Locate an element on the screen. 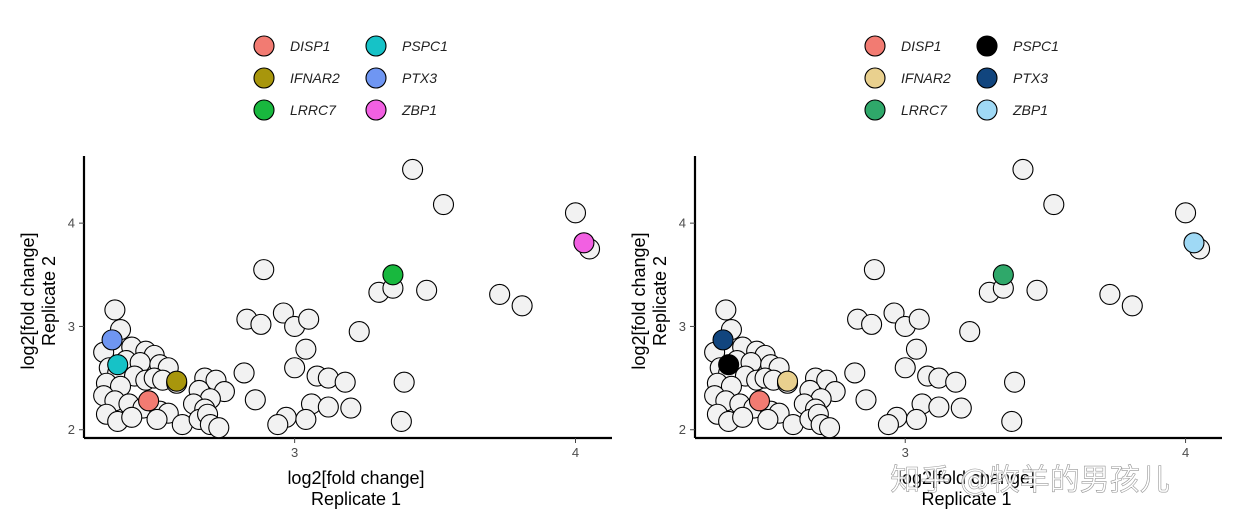 The height and width of the screenshot is (529, 1240). highlight-point-ifnar2 is located at coordinates (177, 381).